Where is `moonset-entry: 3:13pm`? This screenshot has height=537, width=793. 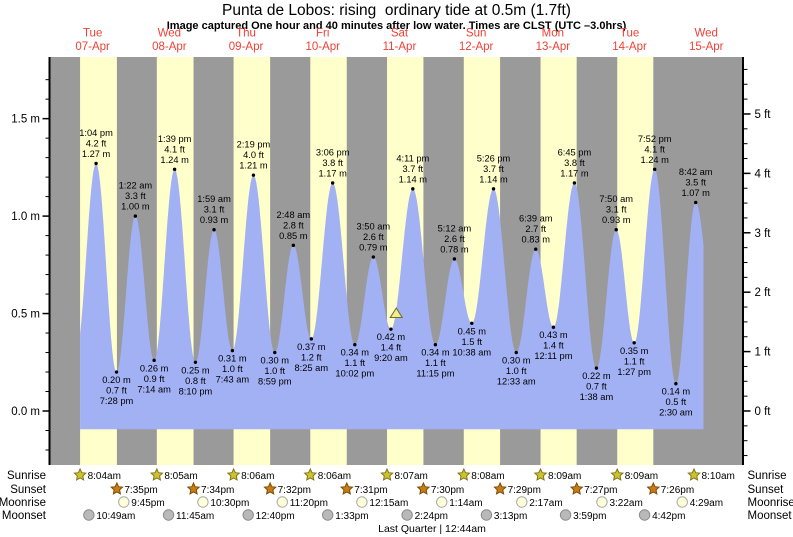 moonset-entry: 3:13pm is located at coordinates (503, 515).